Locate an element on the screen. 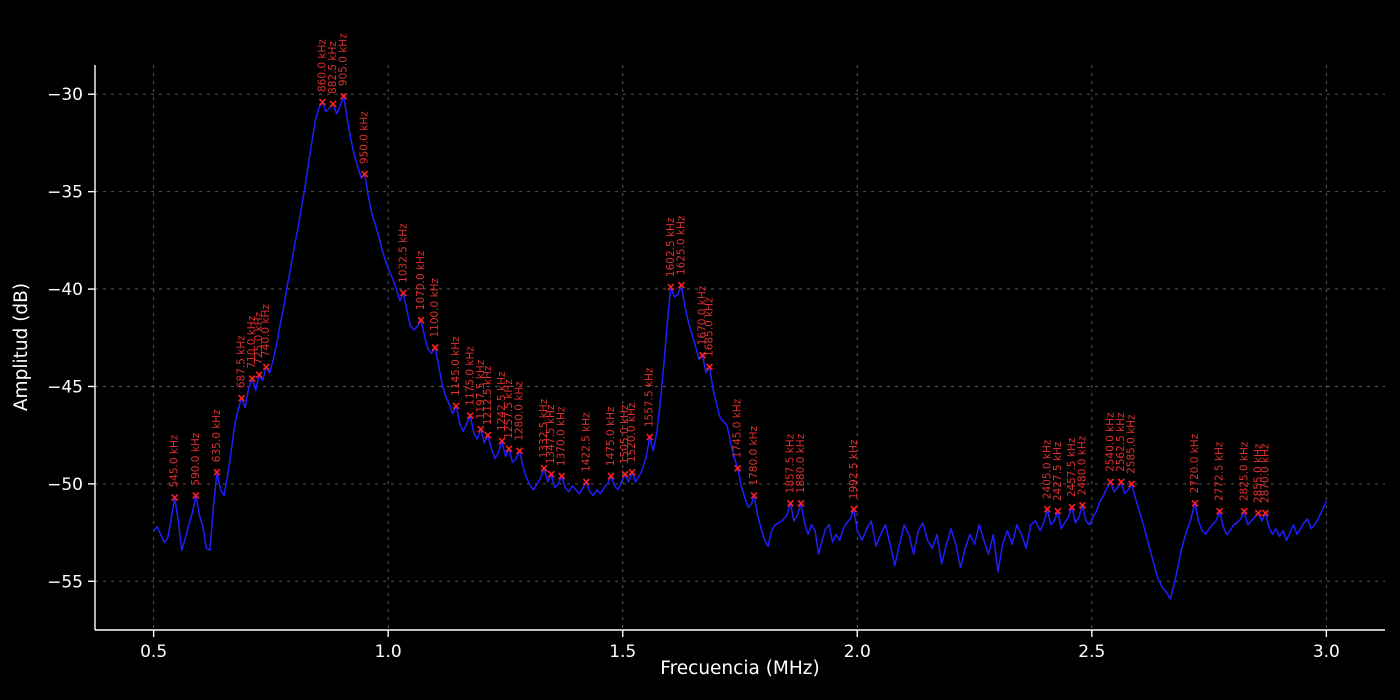 Image resolution: width=1400 pixels, height=700 pixels. peak-frequency-label: 635.0 kHz is located at coordinates (217, 435).